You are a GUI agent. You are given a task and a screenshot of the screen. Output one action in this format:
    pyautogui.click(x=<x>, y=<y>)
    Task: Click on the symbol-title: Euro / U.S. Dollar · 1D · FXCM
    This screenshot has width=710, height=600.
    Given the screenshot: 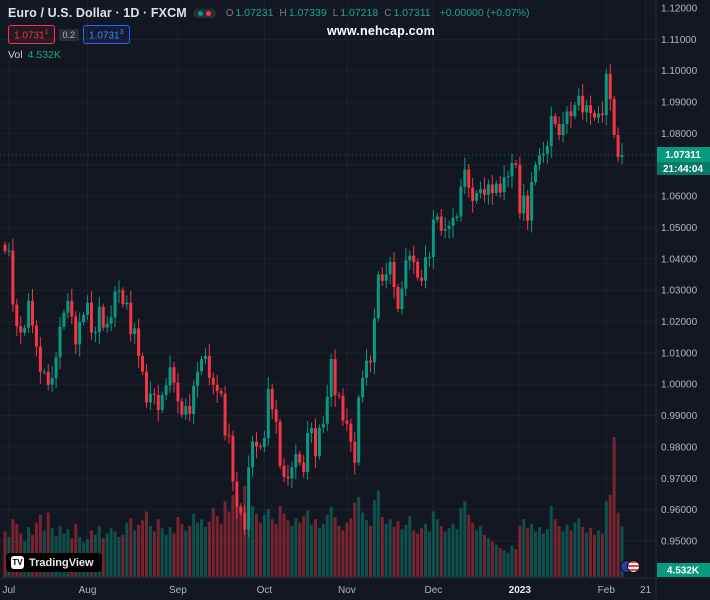 What is the action you would take?
    pyautogui.click(x=97, y=13)
    